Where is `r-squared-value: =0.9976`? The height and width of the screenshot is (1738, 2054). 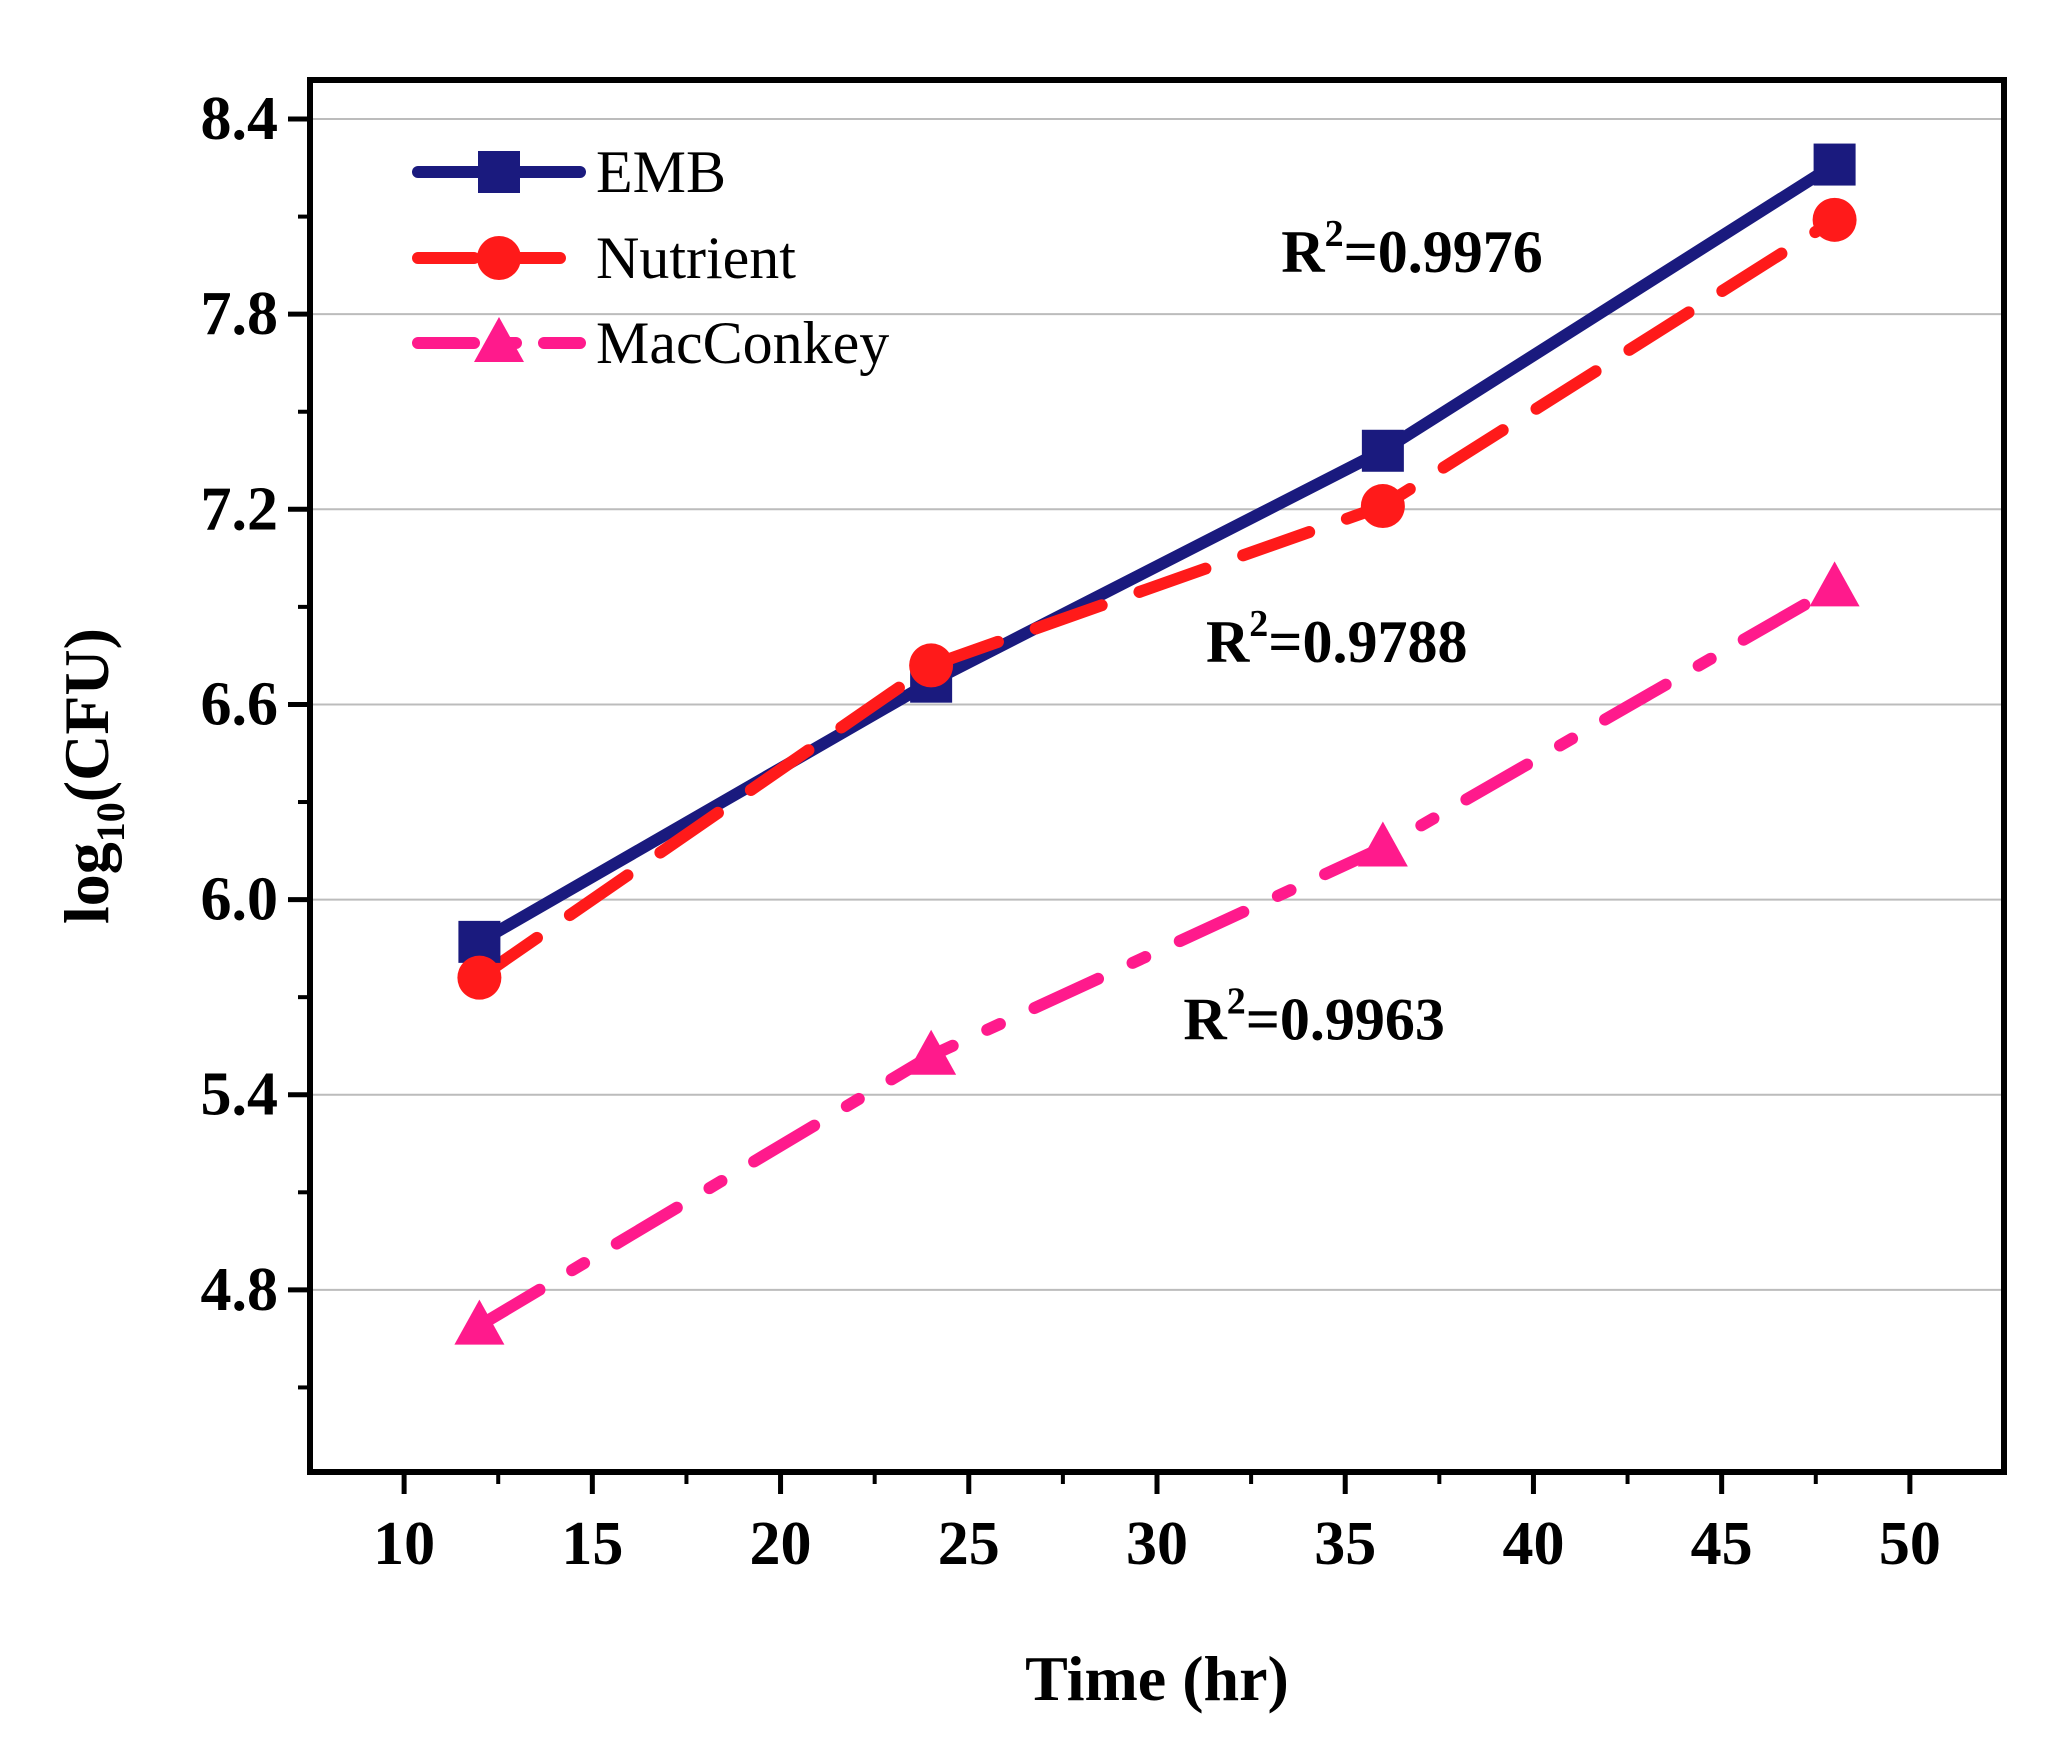
r-squared-value: =0.9976 is located at coordinates (1443, 252).